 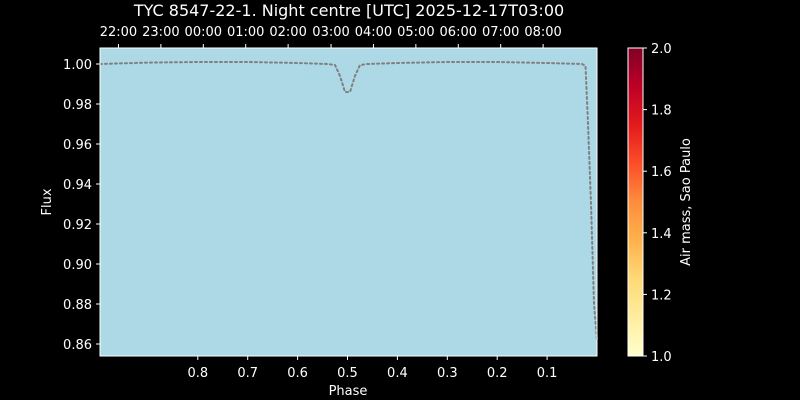 I want to click on y-tick-label: 0.96, so click(x=77, y=145).